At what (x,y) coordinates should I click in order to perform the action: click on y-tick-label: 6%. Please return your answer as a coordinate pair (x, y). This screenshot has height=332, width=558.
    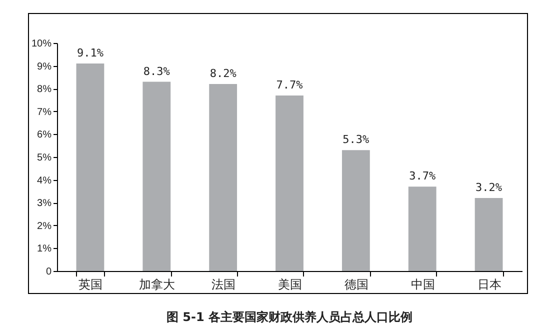
    Looking at the image, I should click on (44, 135).